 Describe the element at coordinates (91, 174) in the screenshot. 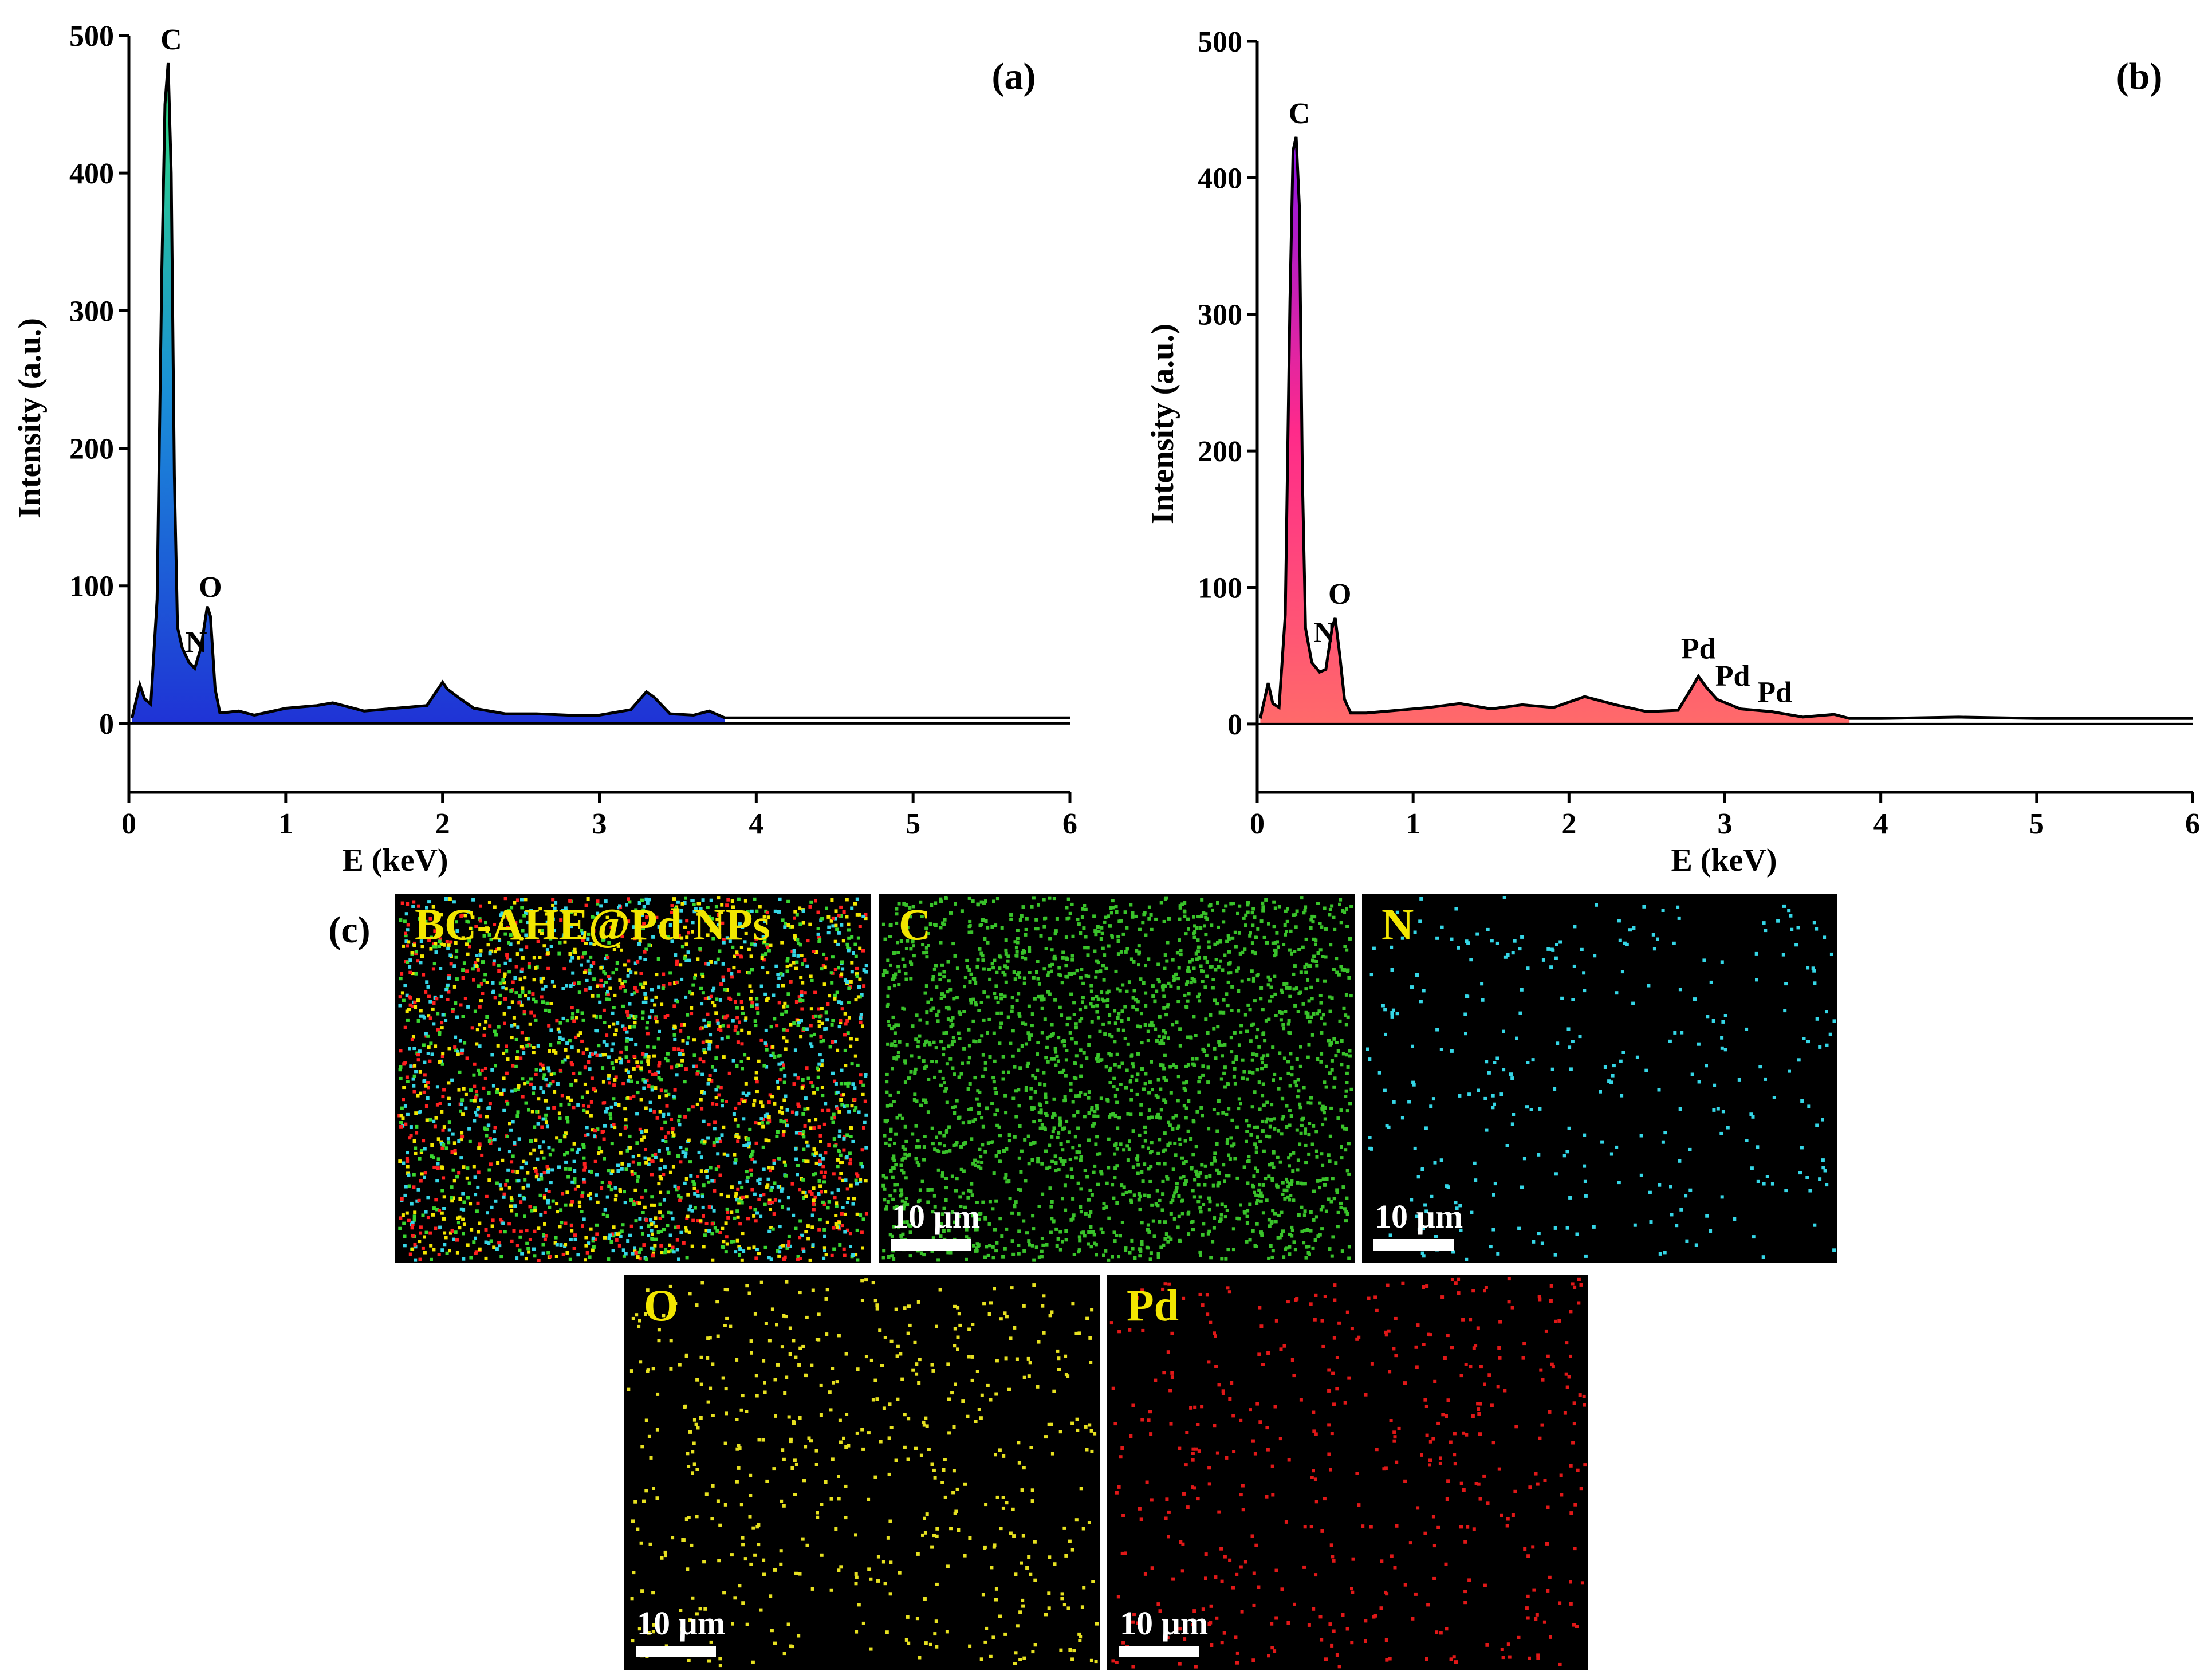

I see `chart-a-y-tick-label-4: 400` at that location.